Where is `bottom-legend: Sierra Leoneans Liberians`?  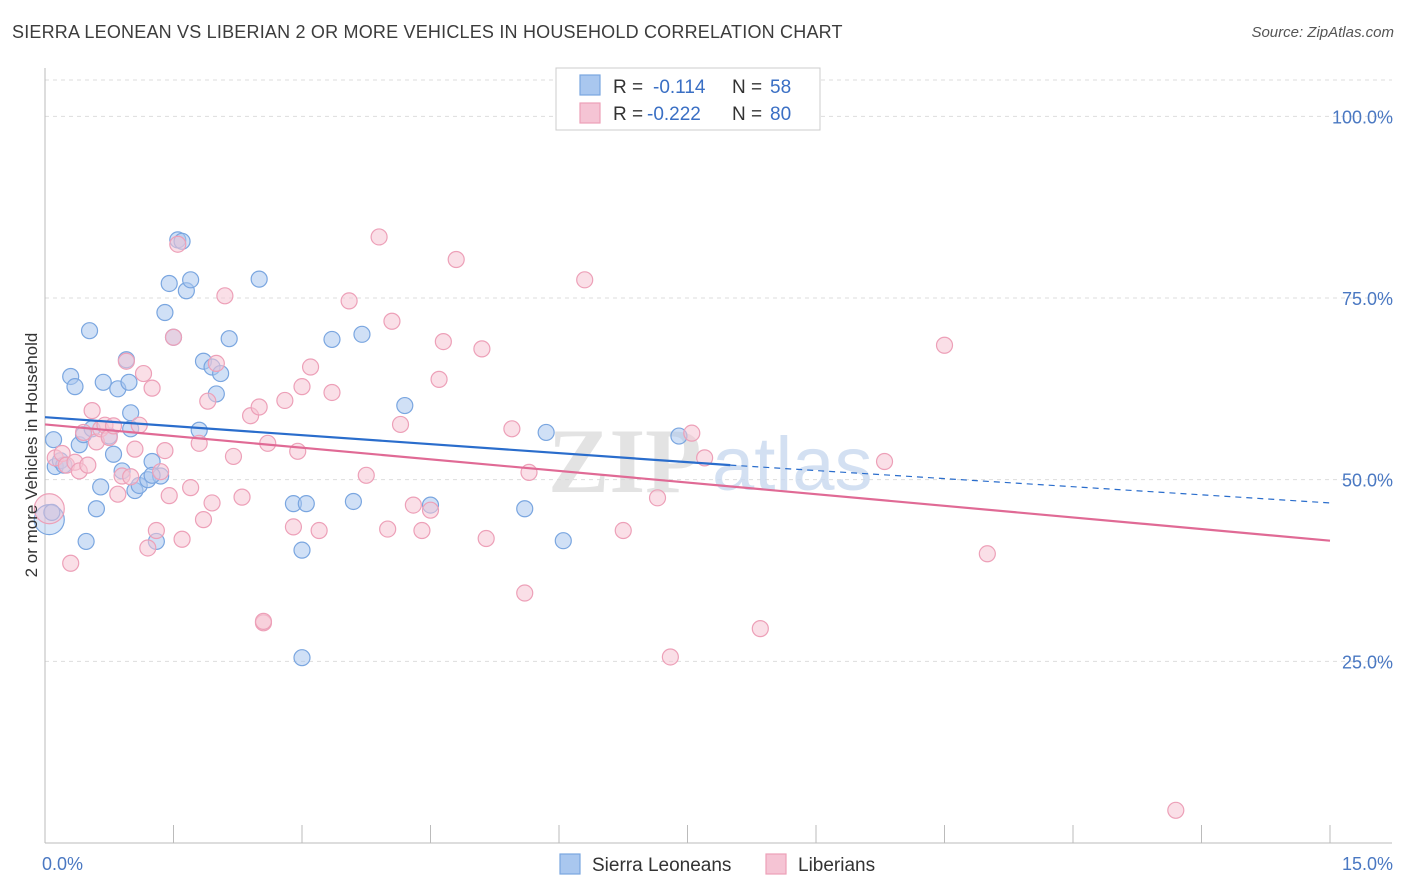 bottom-legend: Sierra Leoneans Liberians is located at coordinates (717, 864).